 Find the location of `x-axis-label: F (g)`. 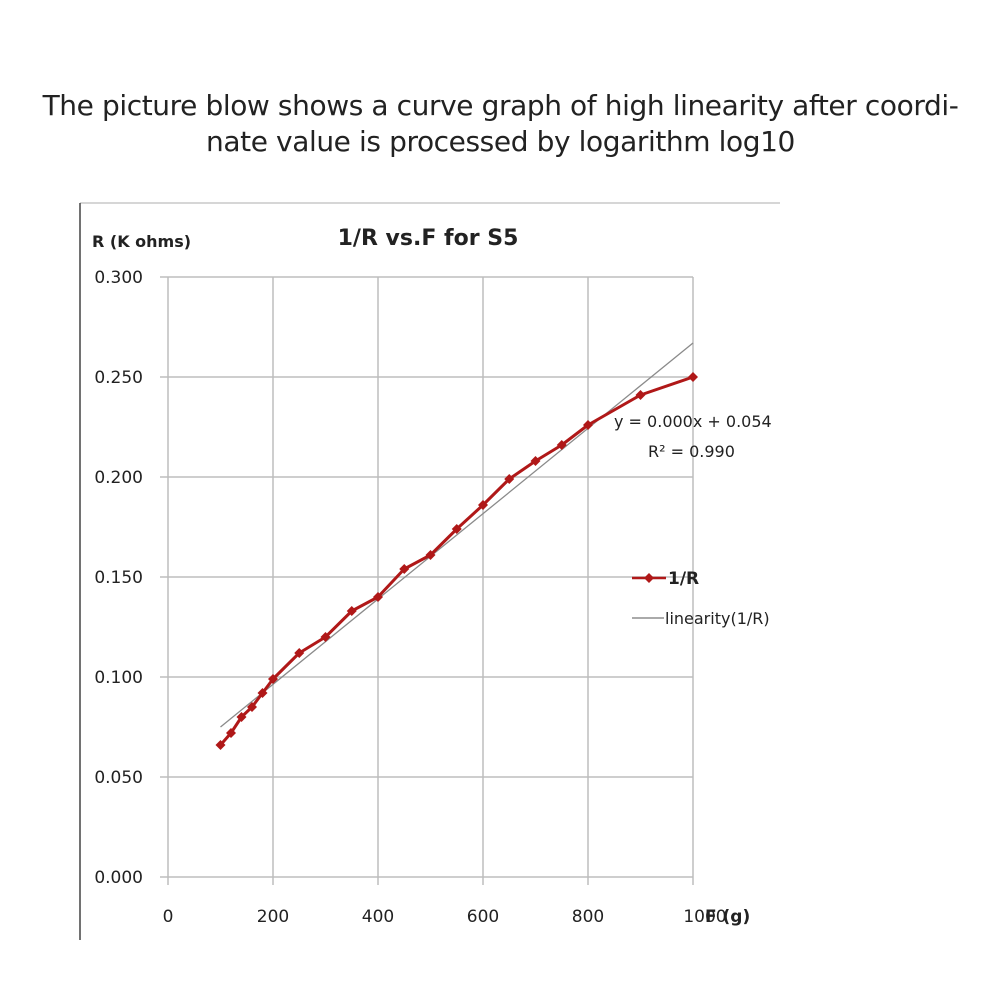

x-axis-label: F (g) is located at coordinates (727, 917).